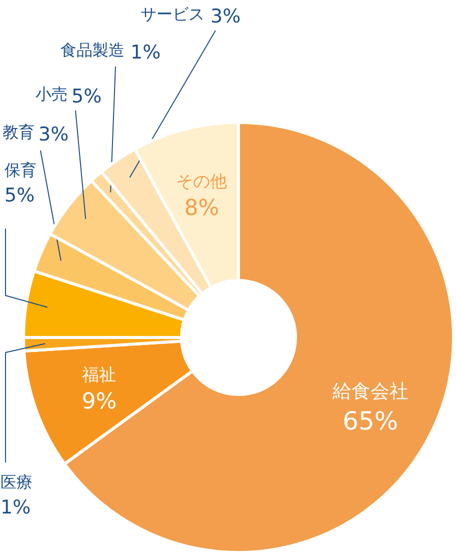 The width and height of the screenshot is (456, 558). What do you see at coordinates (52, 94) in the screenshot?
I see `slice-label: 小売` at bounding box center [52, 94].